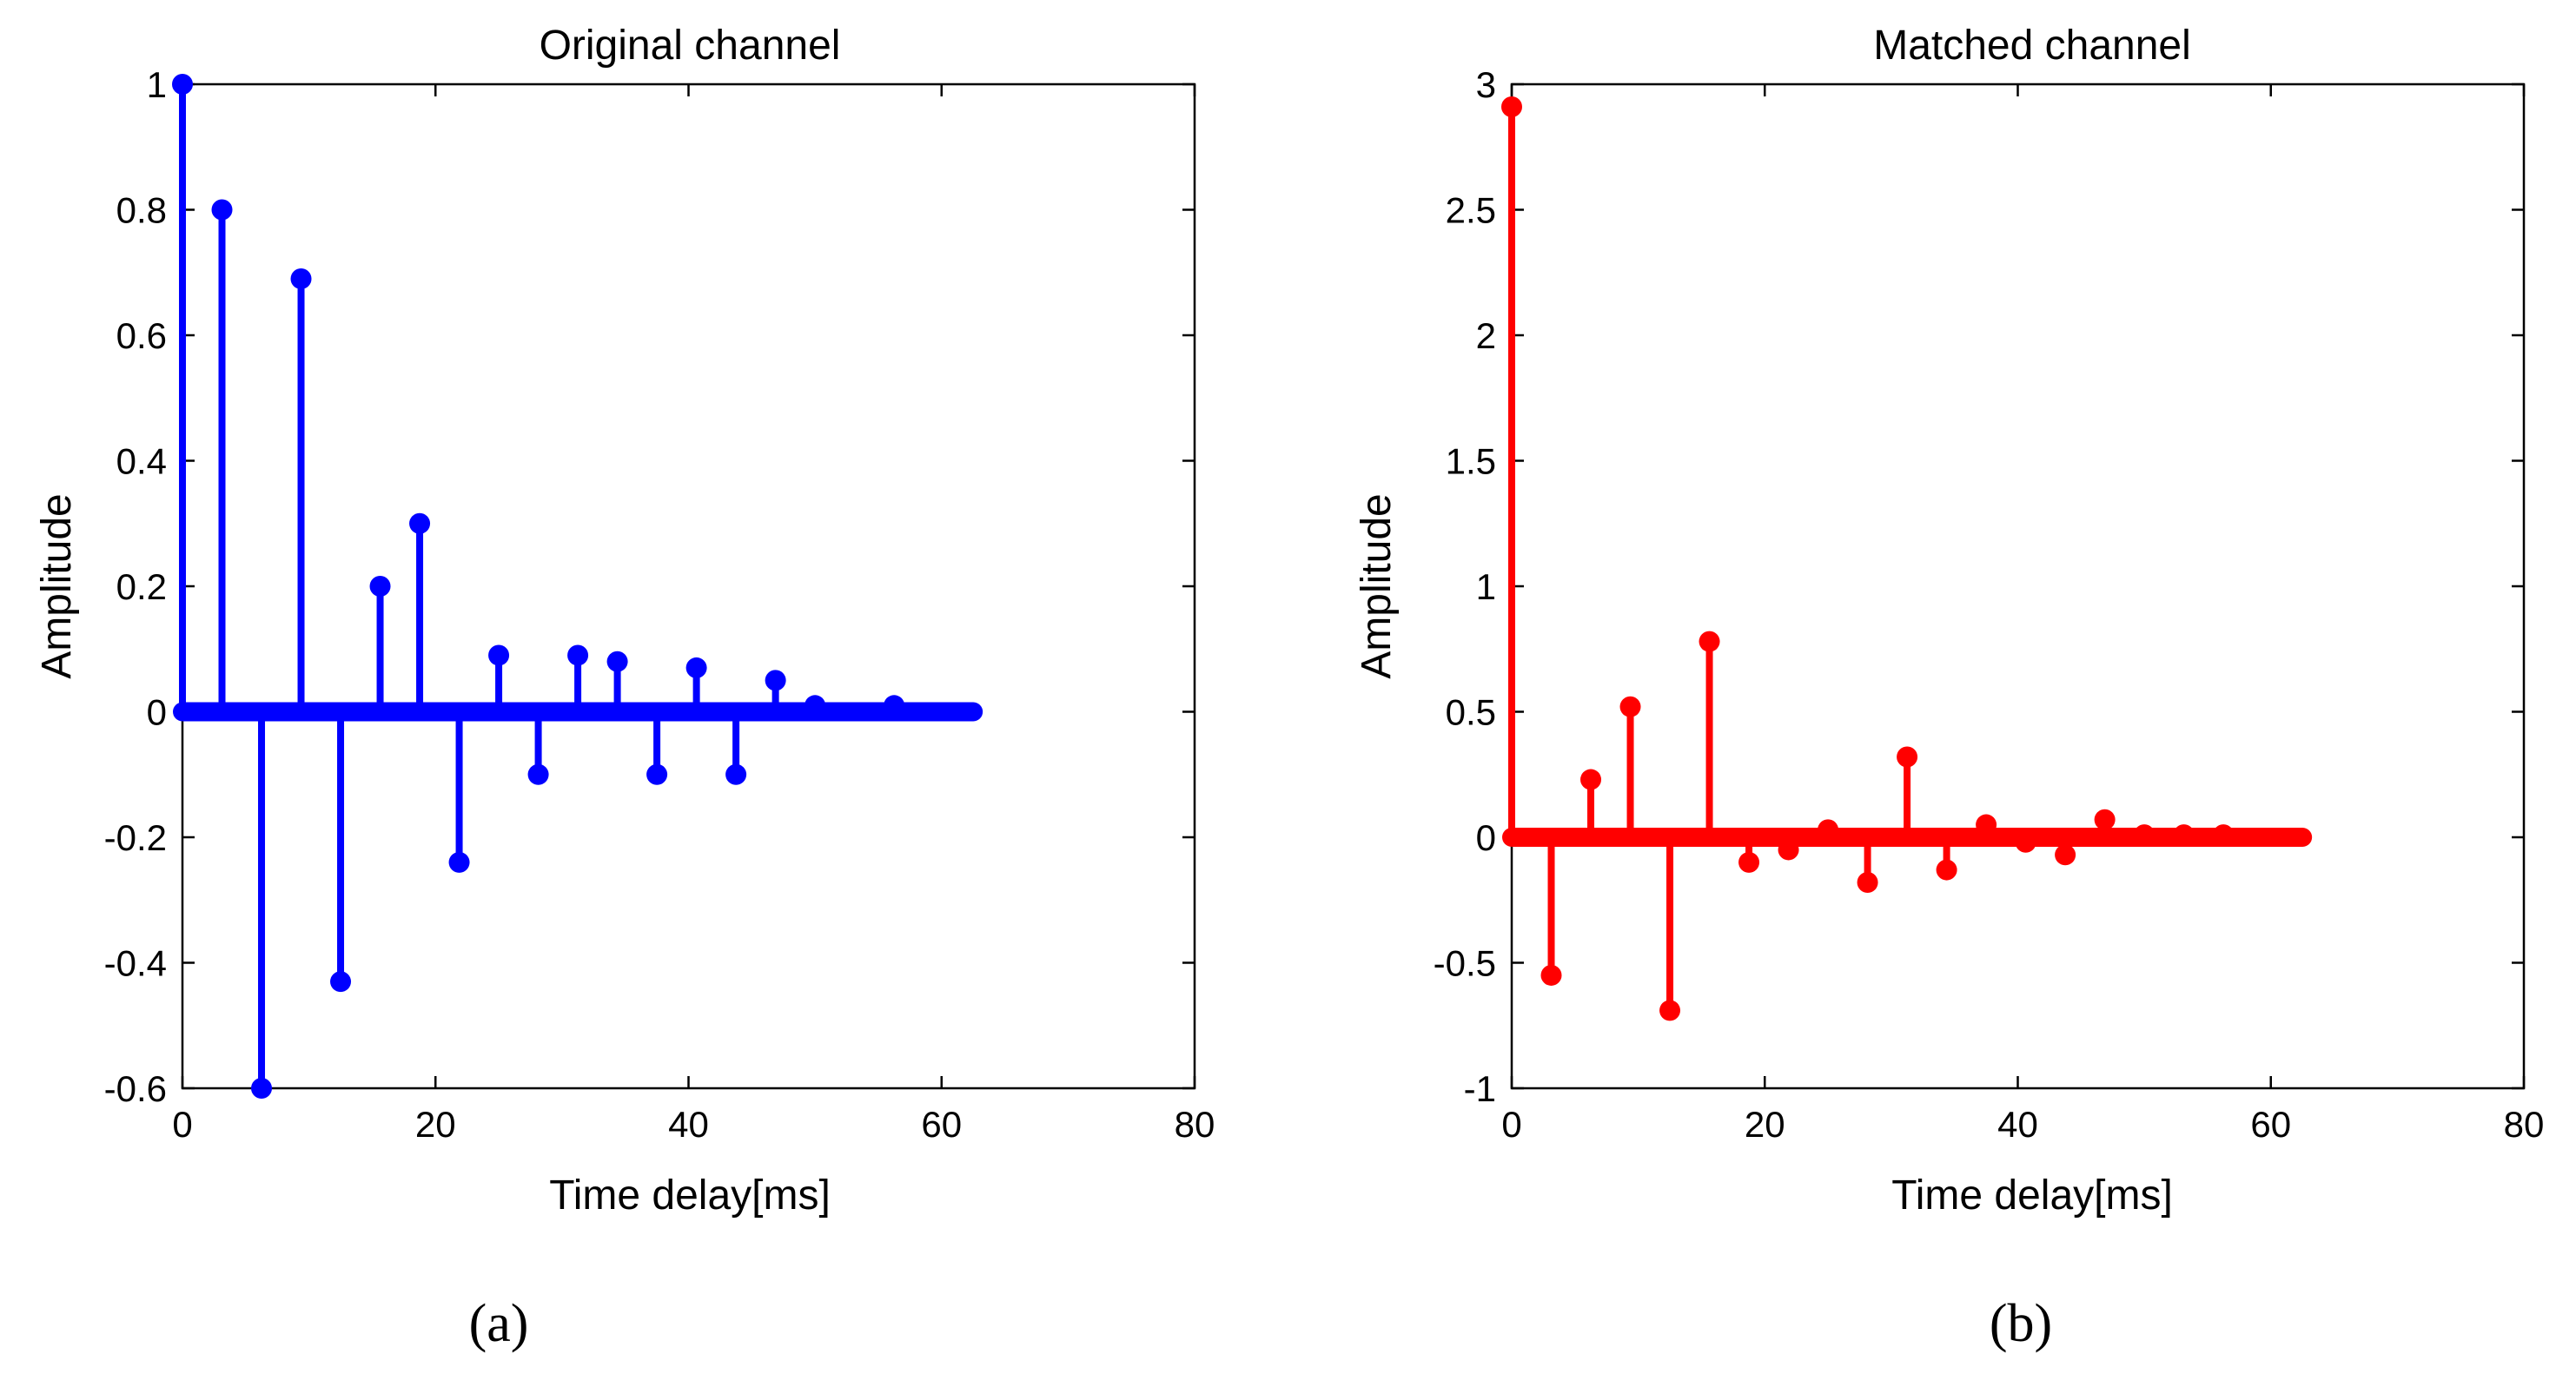  What do you see at coordinates (1486, 335) in the screenshot?
I see `panel-b-ytick-label: 2` at bounding box center [1486, 335].